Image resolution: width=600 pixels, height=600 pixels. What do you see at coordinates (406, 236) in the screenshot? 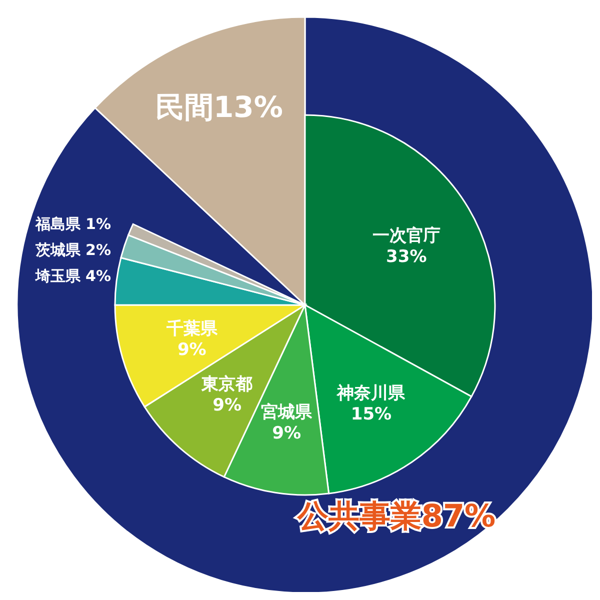
I see `slice-label: 一次官庁` at bounding box center [406, 236].